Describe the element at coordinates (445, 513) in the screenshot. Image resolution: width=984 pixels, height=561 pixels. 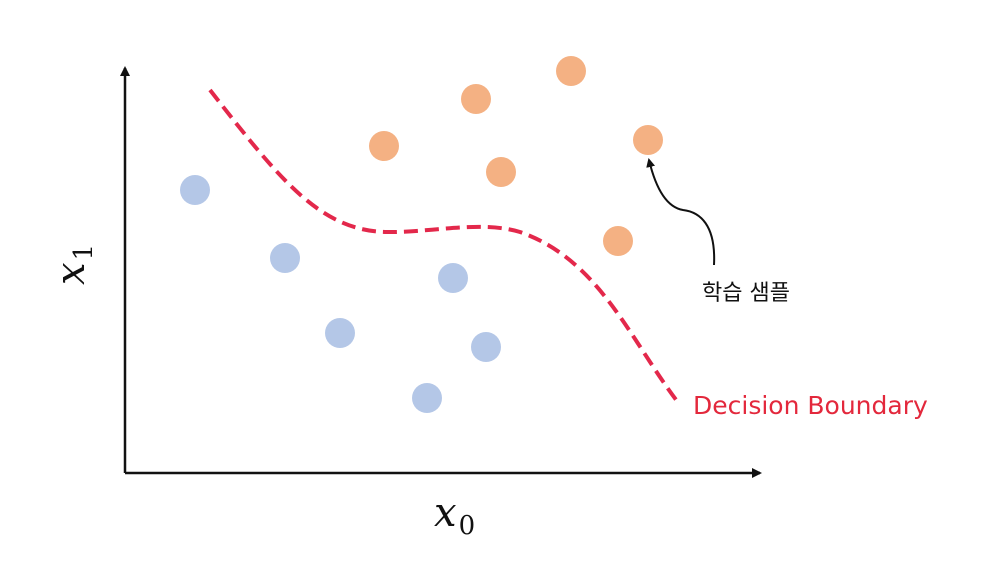
I see `x-axis-label-var: x` at that location.